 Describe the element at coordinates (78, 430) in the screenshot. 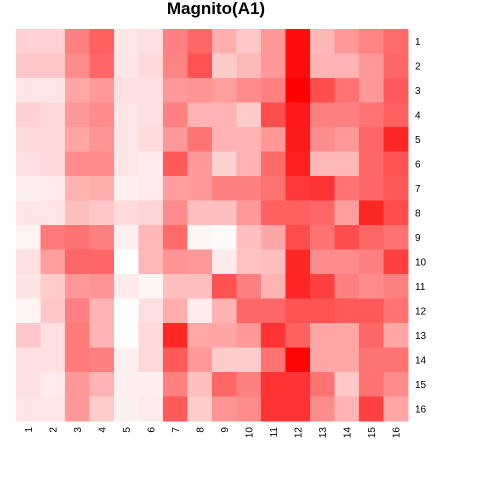

I see `column-tick-label: 3` at that location.